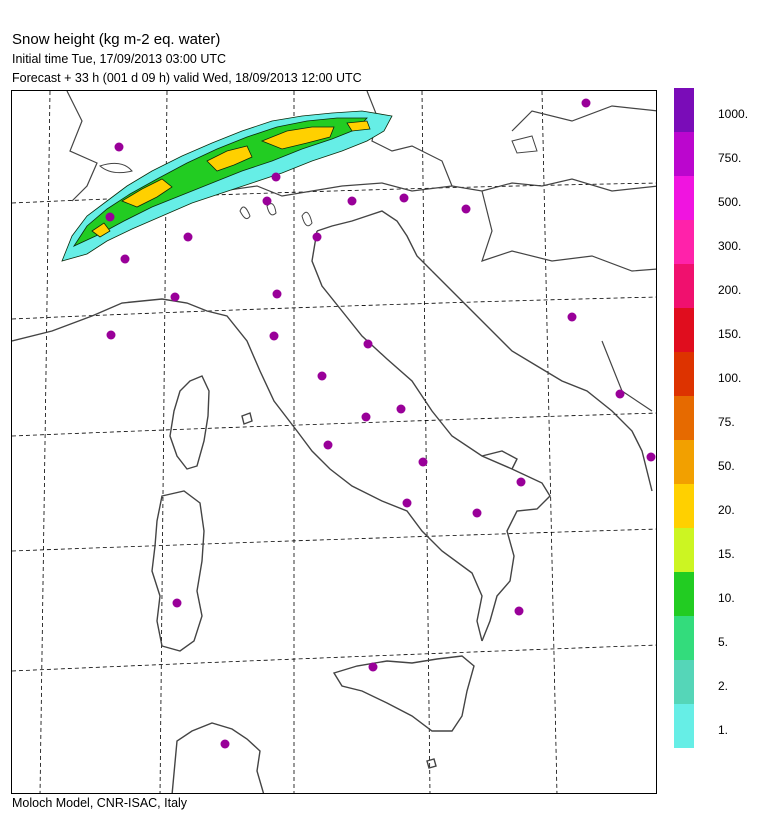 This screenshot has width=760, height=828. What do you see at coordinates (726, 466) in the screenshot?
I see `legend-label: 50.` at bounding box center [726, 466].